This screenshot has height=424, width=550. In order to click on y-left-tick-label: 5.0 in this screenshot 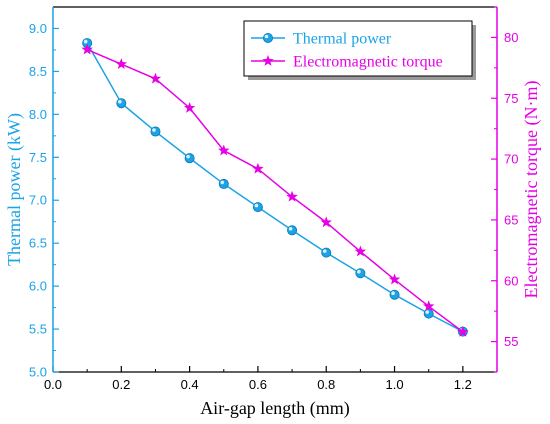, I will do `click(38, 372)`.